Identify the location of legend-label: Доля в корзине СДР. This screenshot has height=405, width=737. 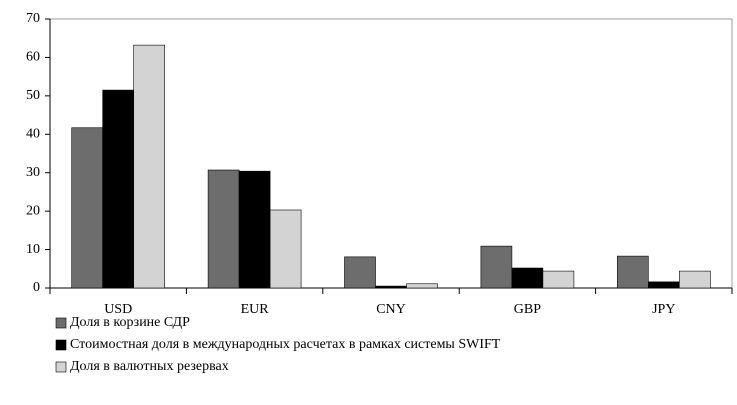
(130, 322).